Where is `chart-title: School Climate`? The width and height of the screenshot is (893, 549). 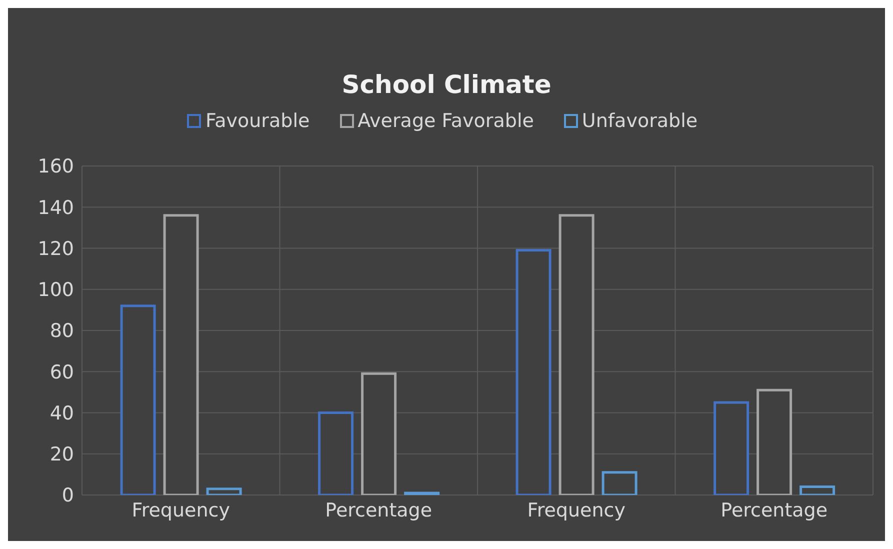 chart-title: School Climate is located at coordinates (446, 85).